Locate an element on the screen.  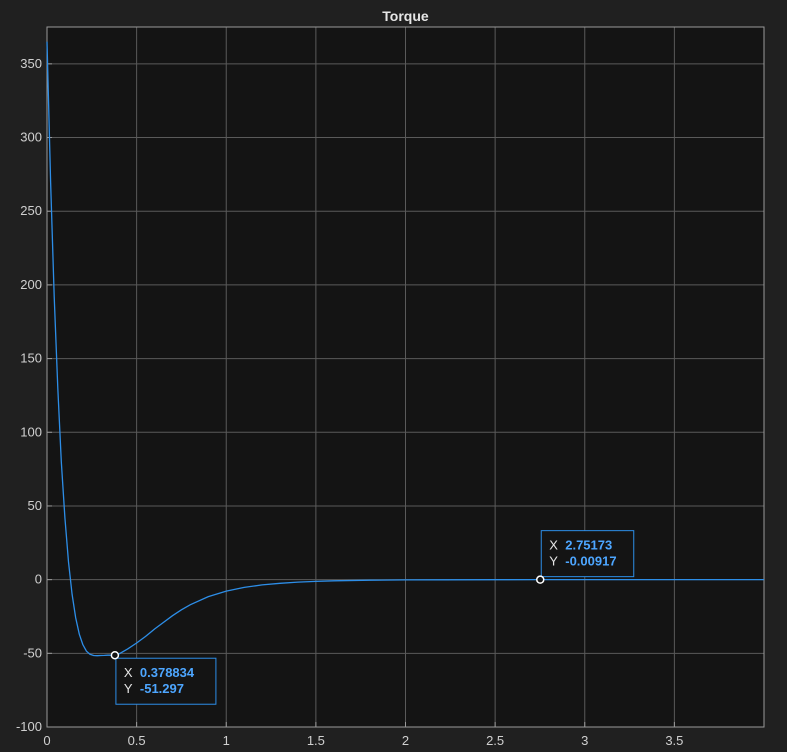
datatip-x-value: 2.75173 is located at coordinates (588, 545).